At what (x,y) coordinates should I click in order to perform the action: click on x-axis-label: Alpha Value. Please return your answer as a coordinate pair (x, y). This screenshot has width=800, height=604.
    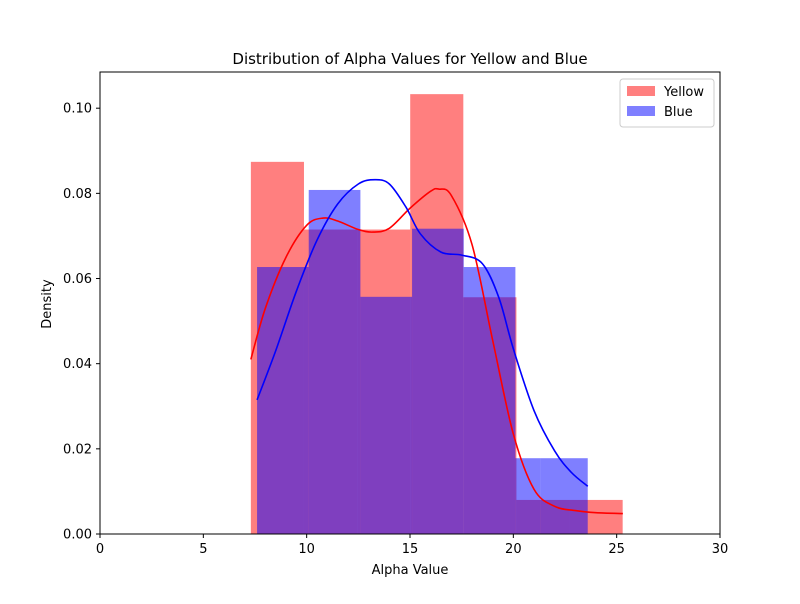
    Looking at the image, I should click on (410, 570).